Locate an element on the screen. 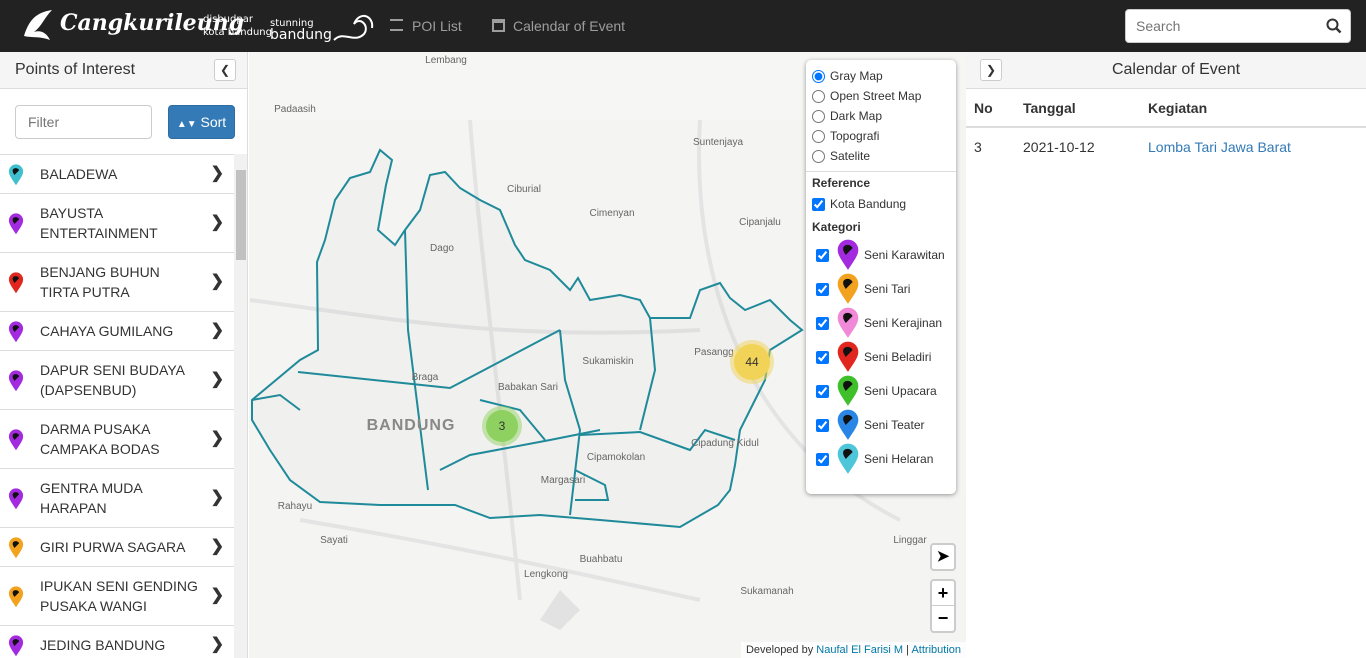 This screenshot has height=658, width=1366. category-option: Seni Tari is located at coordinates (881, 289).